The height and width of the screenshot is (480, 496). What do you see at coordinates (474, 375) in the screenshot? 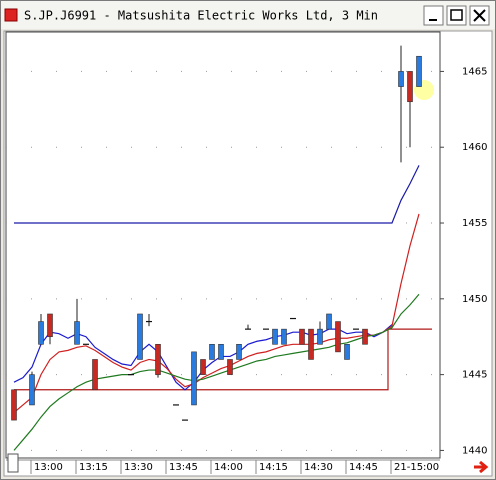
I see `y-tick-label: 1445` at bounding box center [474, 375].